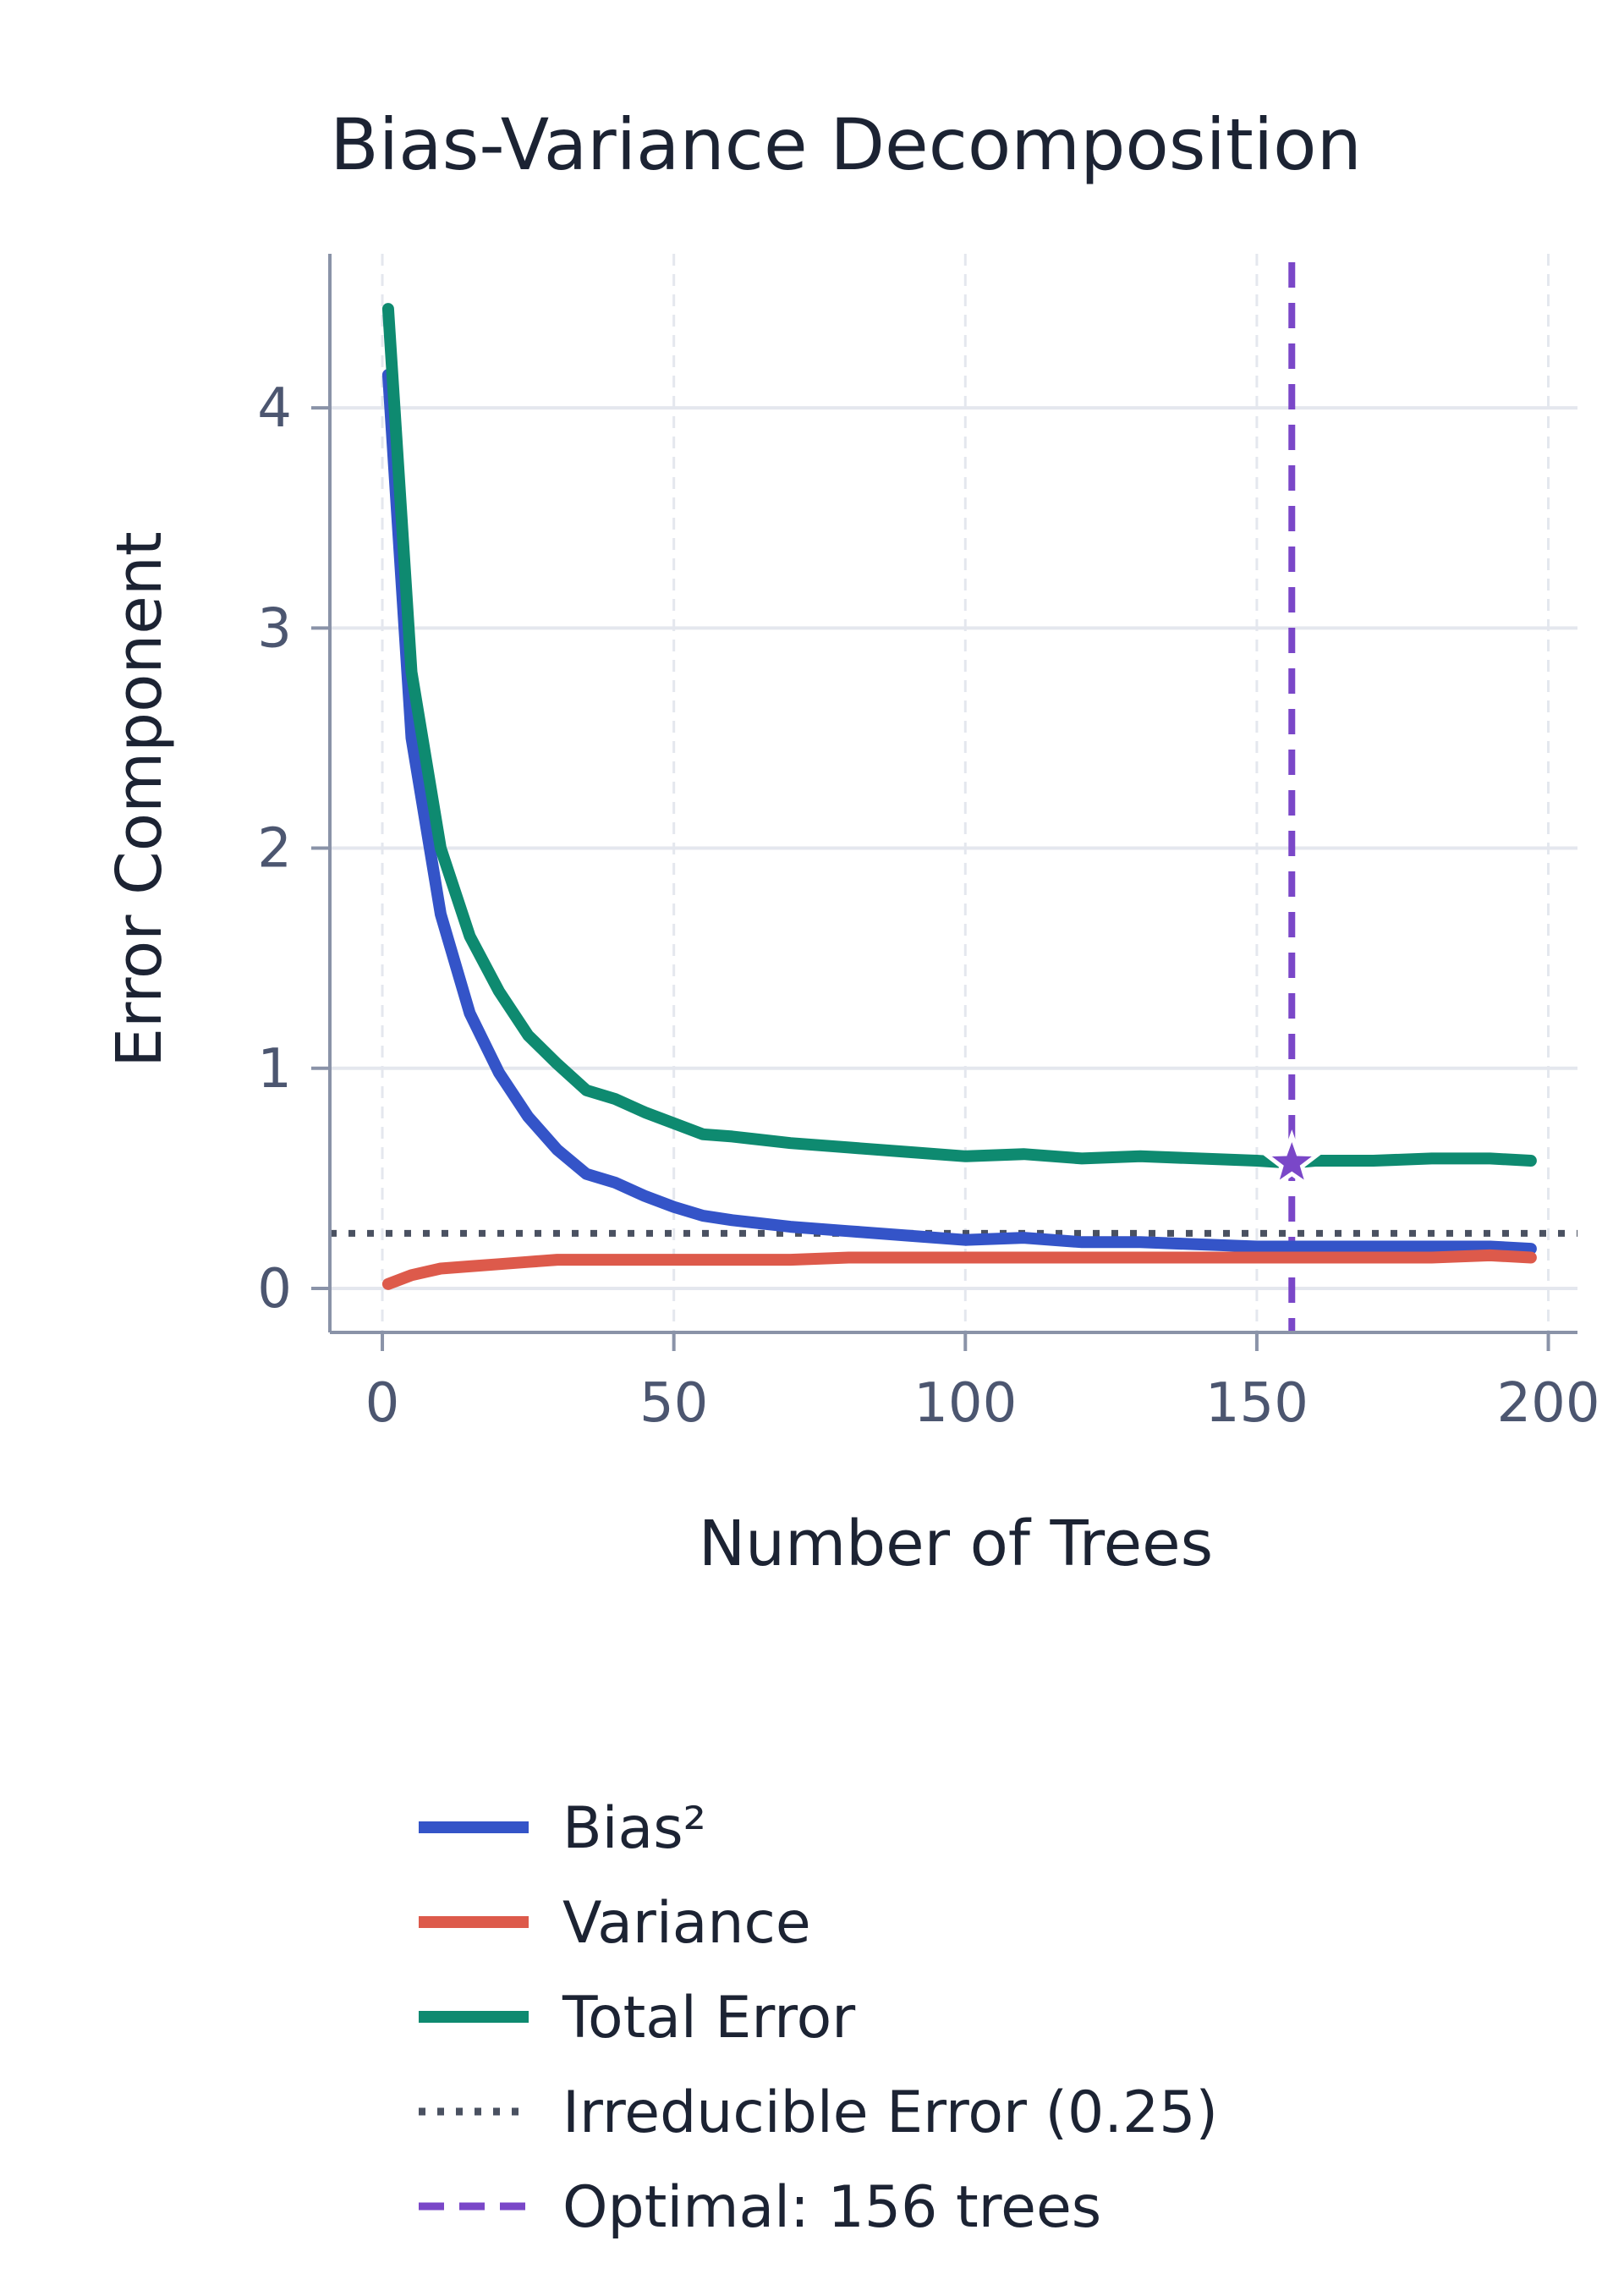 The image size is (1624, 2274). I want to click on x-tick-label-150: 150, so click(1257, 1403).